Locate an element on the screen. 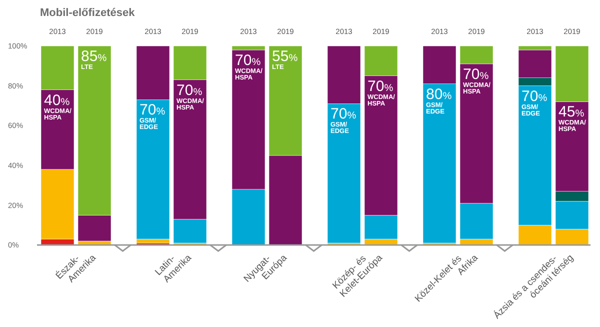  text: LTE is located at coordinates (278, 67).